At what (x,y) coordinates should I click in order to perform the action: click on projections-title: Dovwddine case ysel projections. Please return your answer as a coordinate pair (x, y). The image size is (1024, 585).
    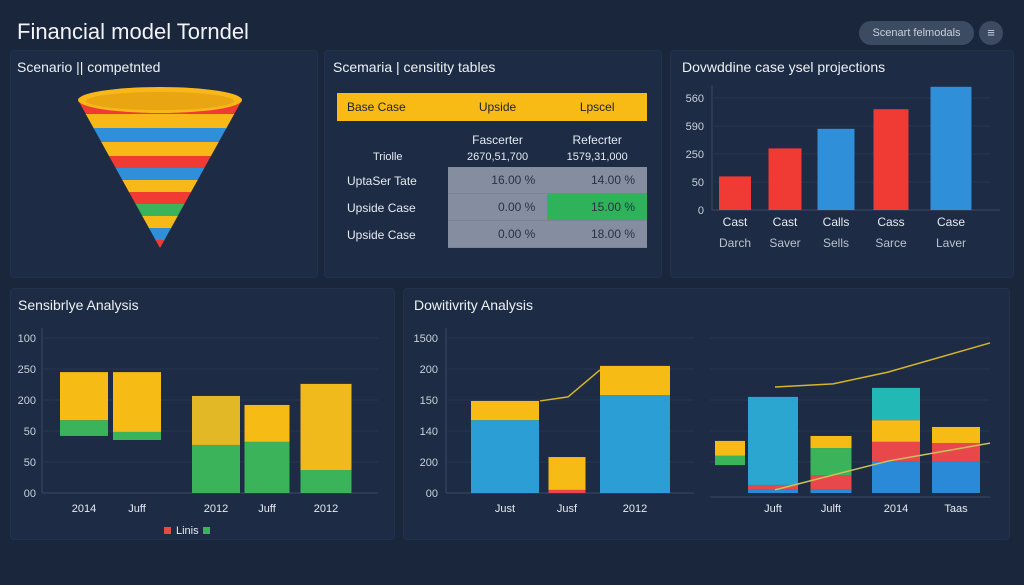
    Looking at the image, I should click on (784, 67).